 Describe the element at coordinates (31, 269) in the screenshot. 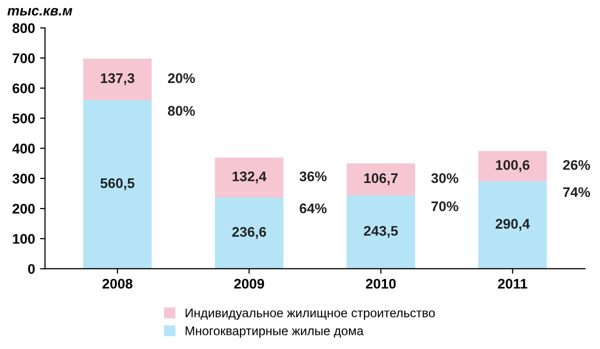

I see `y-tick-label: 0` at that location.